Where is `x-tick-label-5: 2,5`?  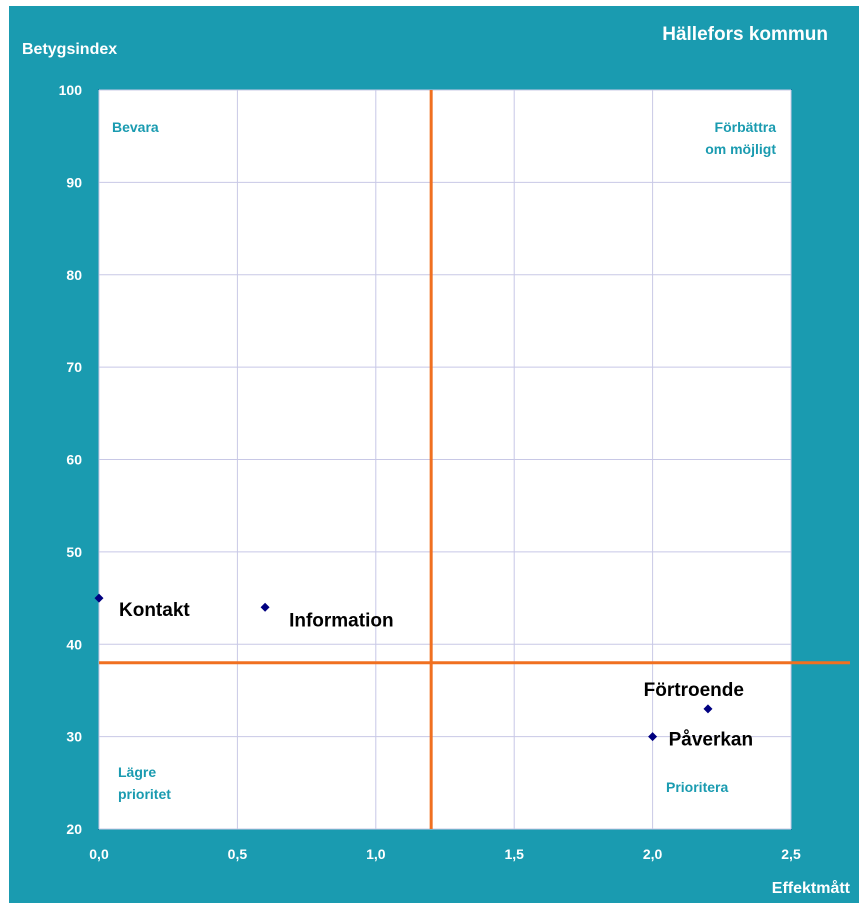 x-tick-label-5: 2,5 is located at coordinates (791, 854).